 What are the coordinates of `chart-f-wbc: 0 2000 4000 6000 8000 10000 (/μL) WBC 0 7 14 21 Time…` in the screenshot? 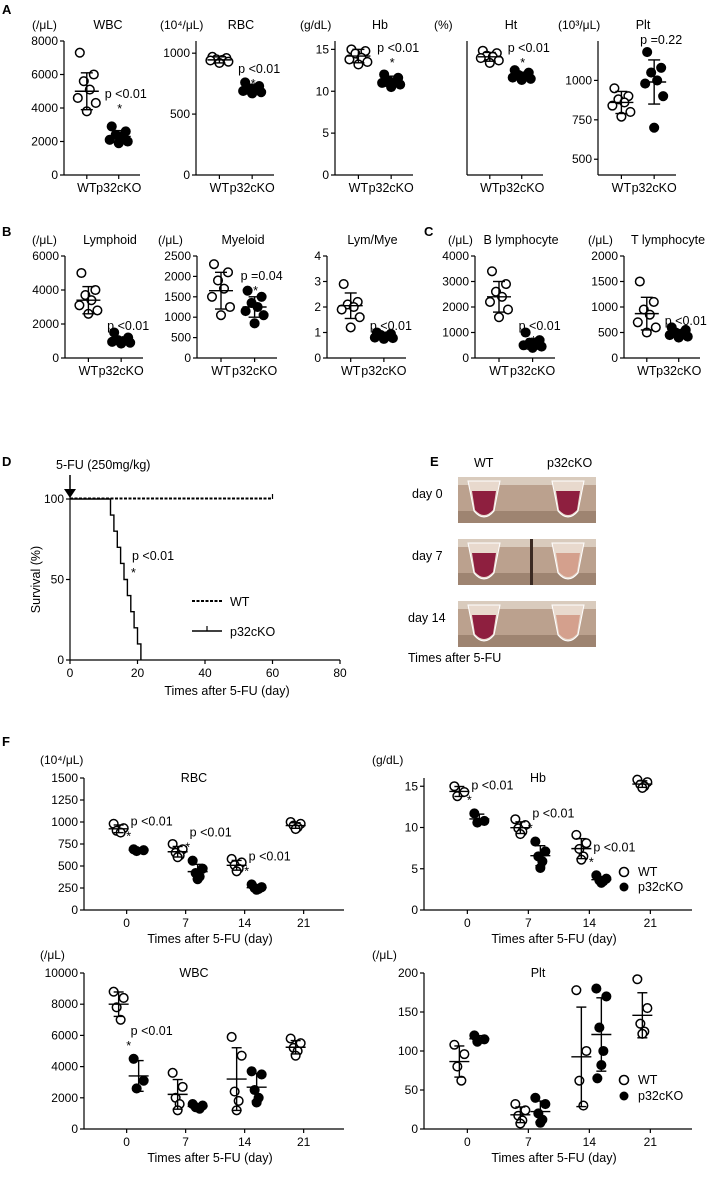 It's located at (192, 1056).